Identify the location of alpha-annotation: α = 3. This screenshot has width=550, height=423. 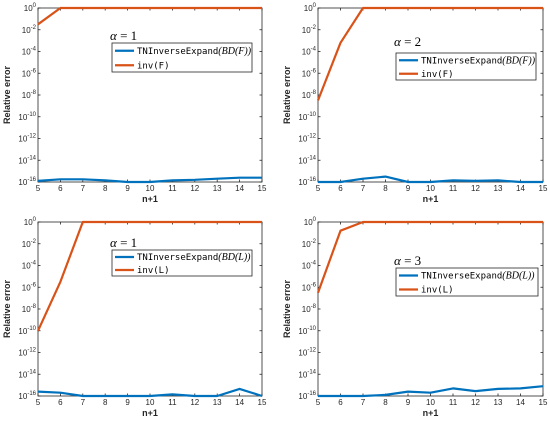
(407, 260).